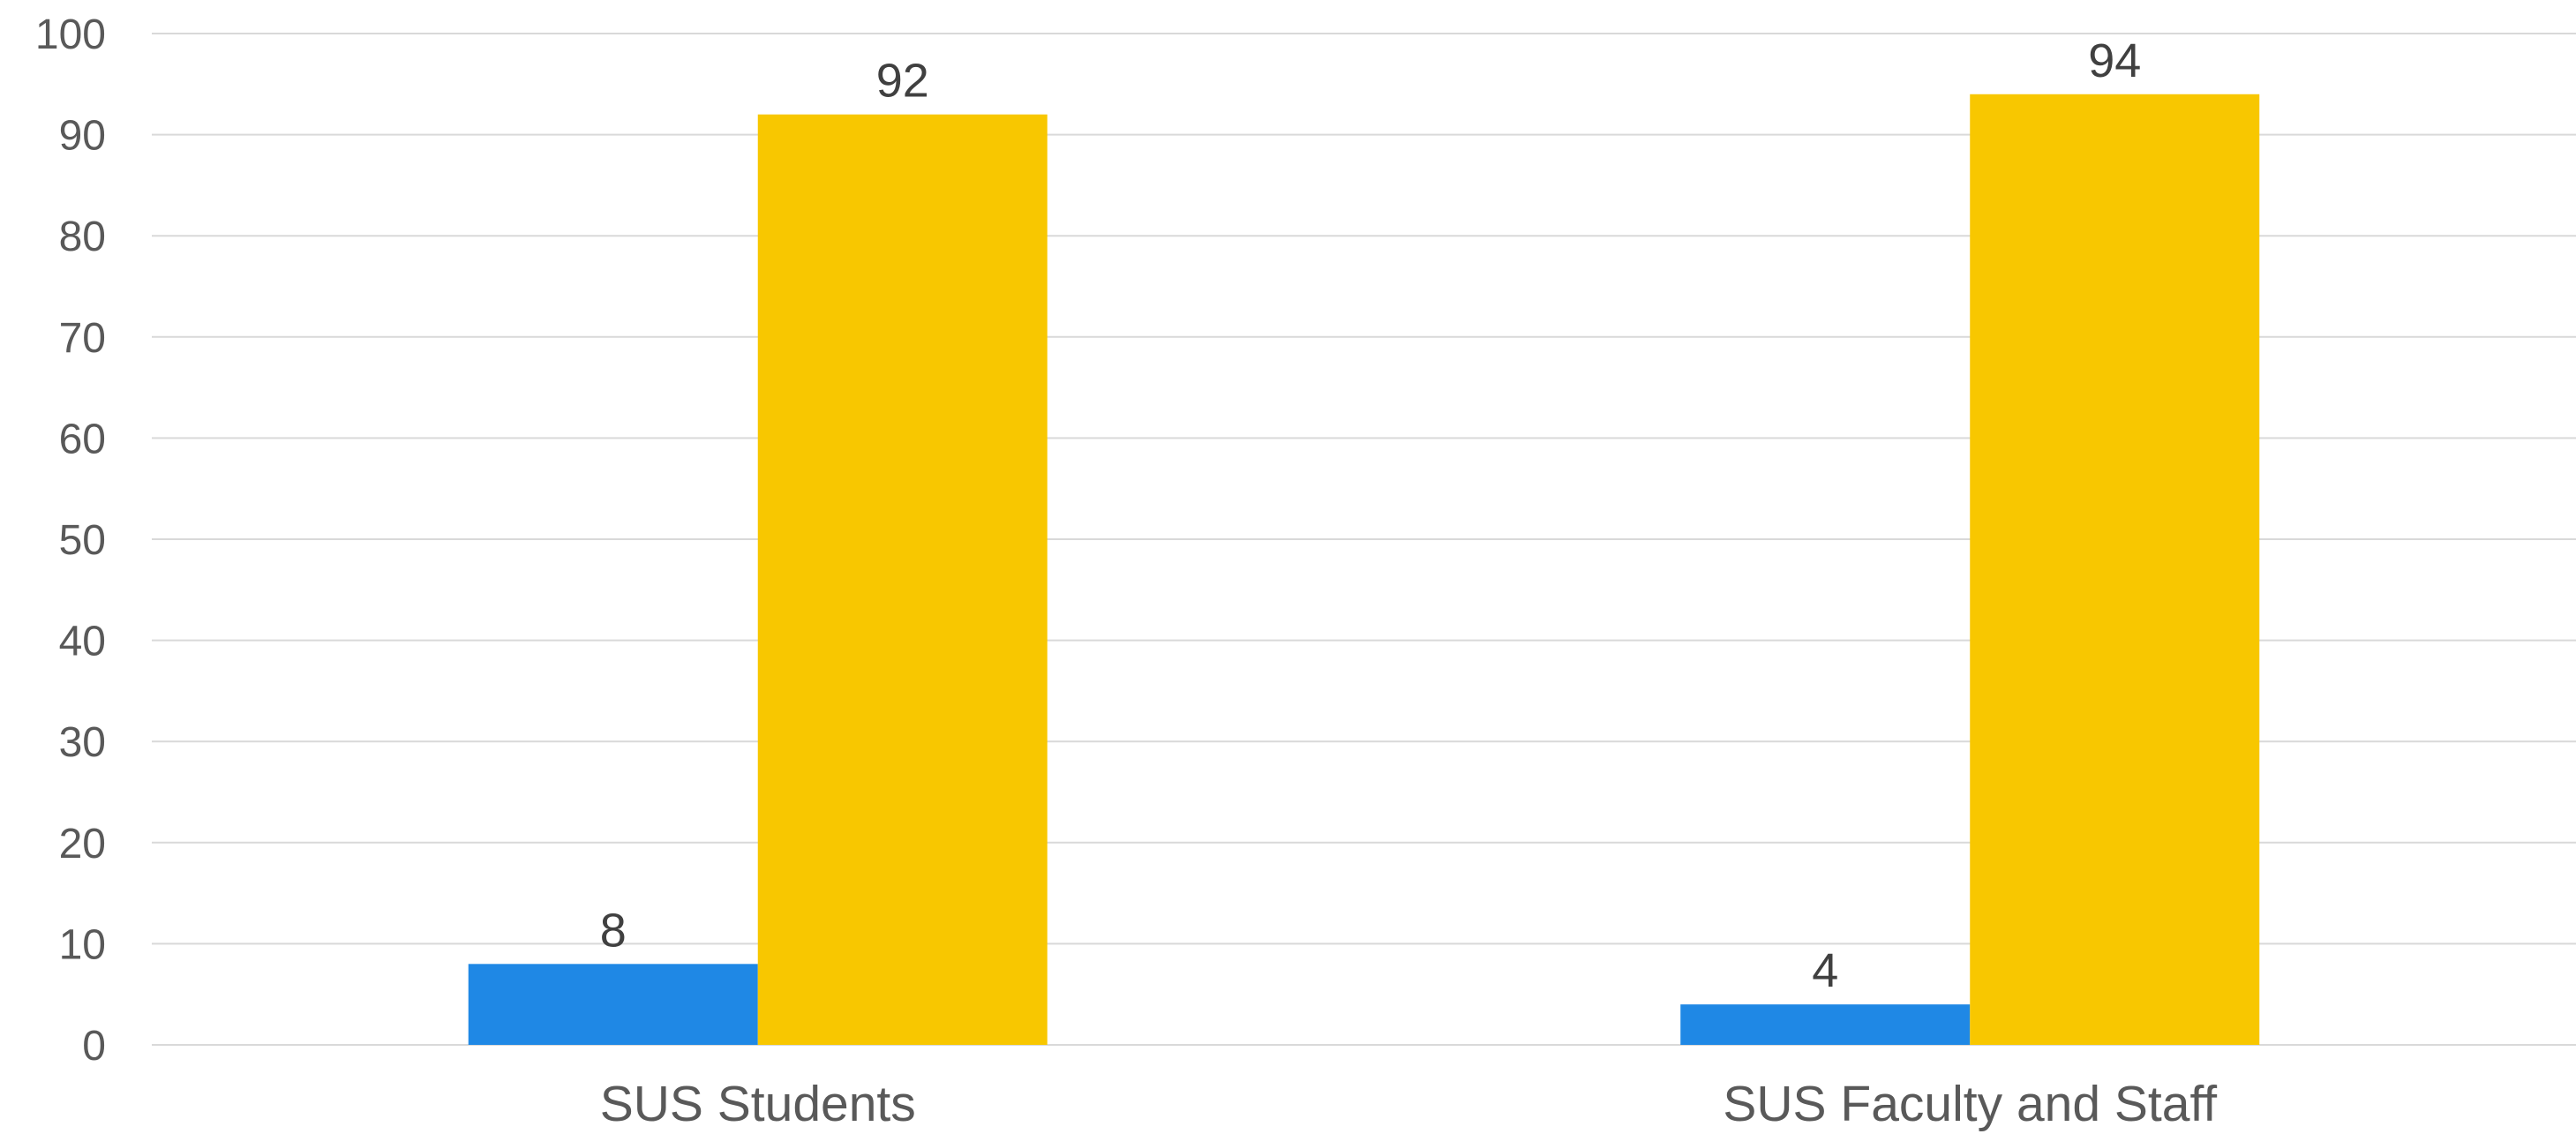 This screenshot has width=2576, height=1134. I want to click on y-tick-label: 100, so click(70, 34).